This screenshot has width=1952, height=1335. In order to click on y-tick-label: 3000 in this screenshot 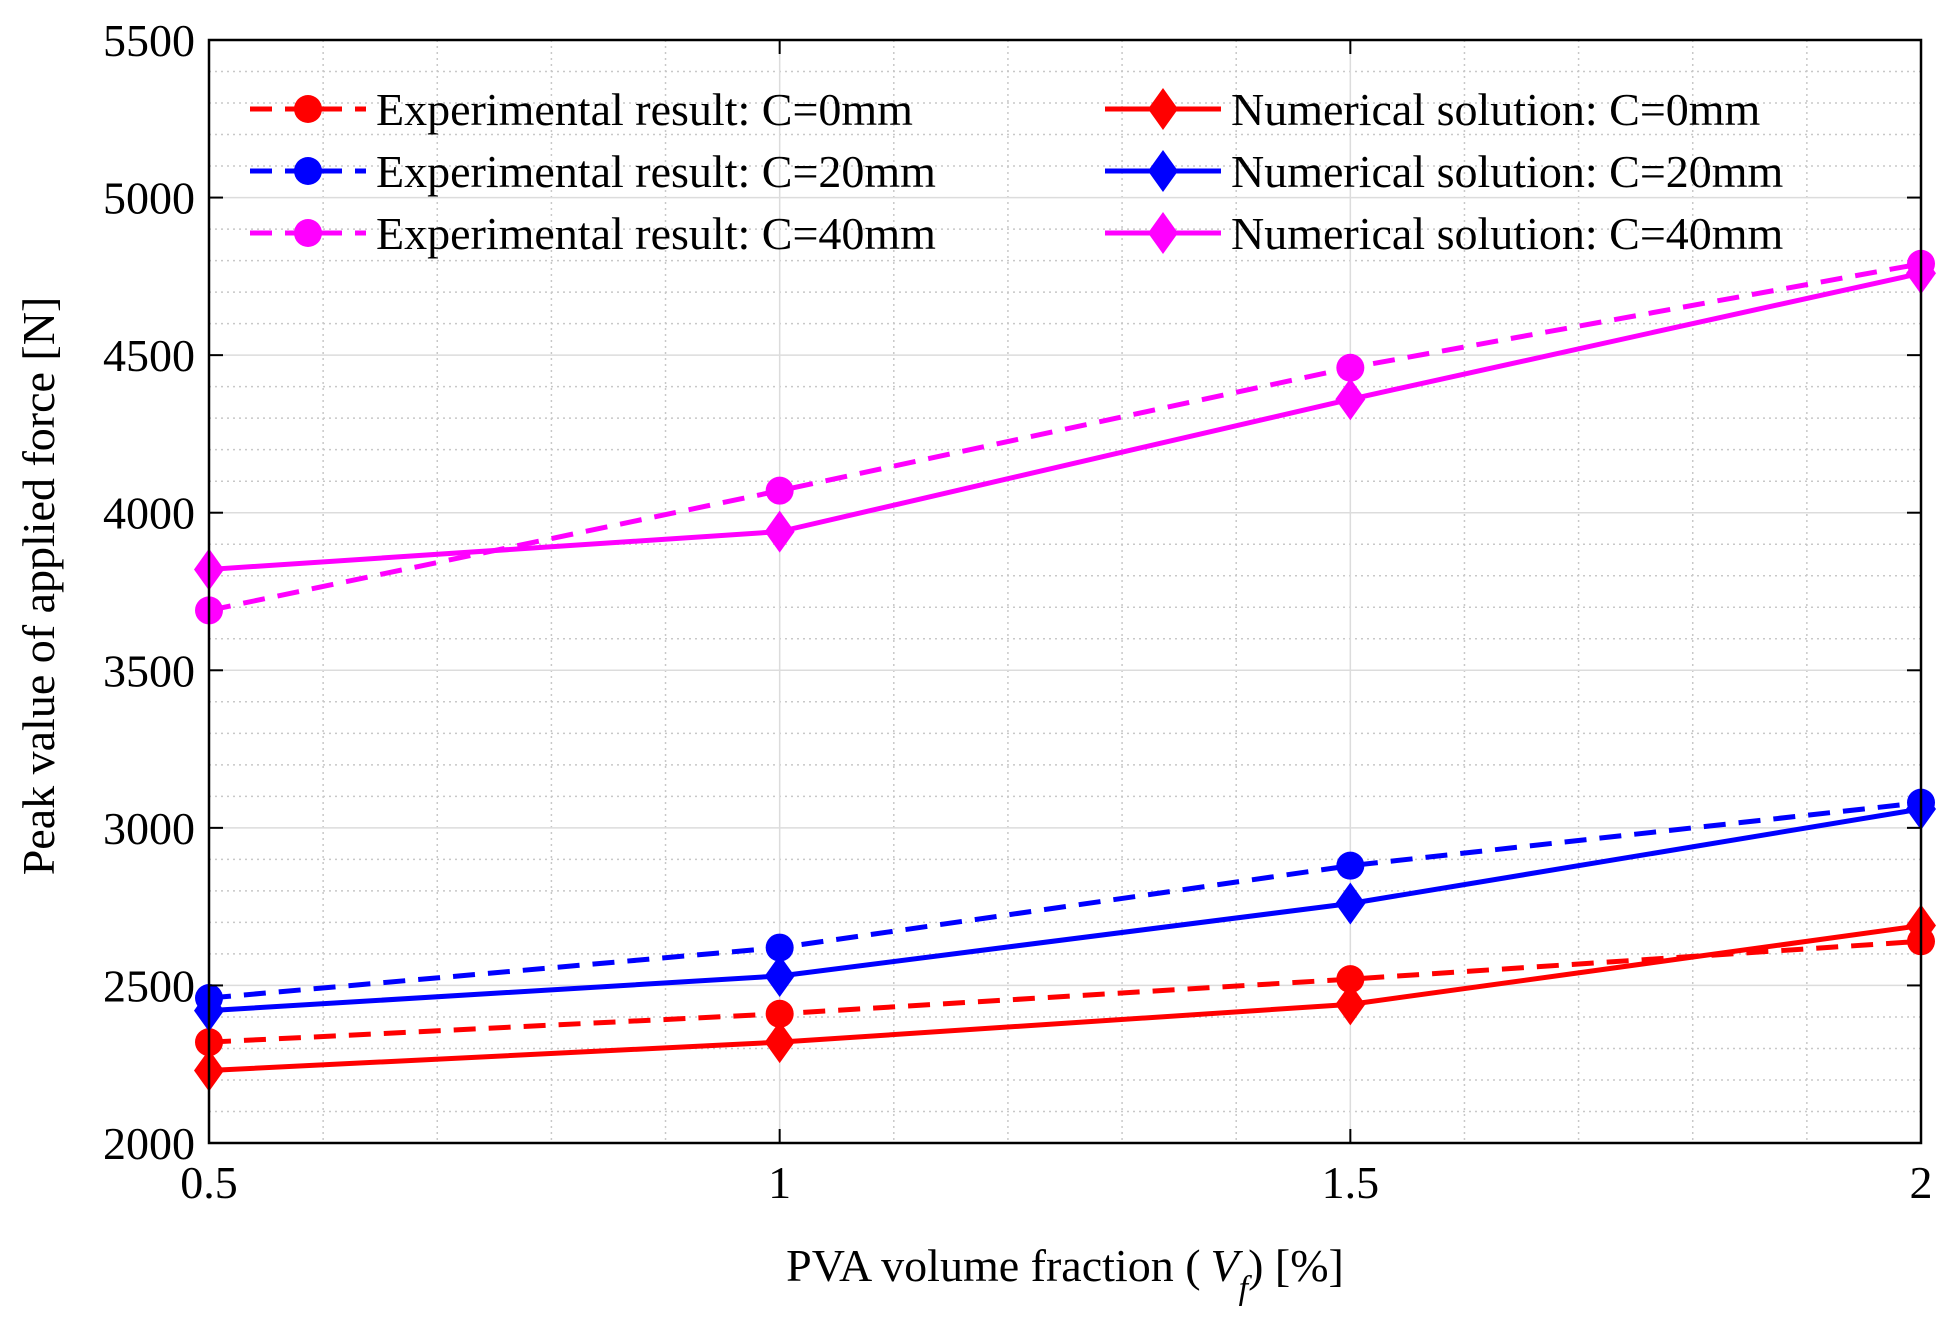, I will do `click(149, 828)`.